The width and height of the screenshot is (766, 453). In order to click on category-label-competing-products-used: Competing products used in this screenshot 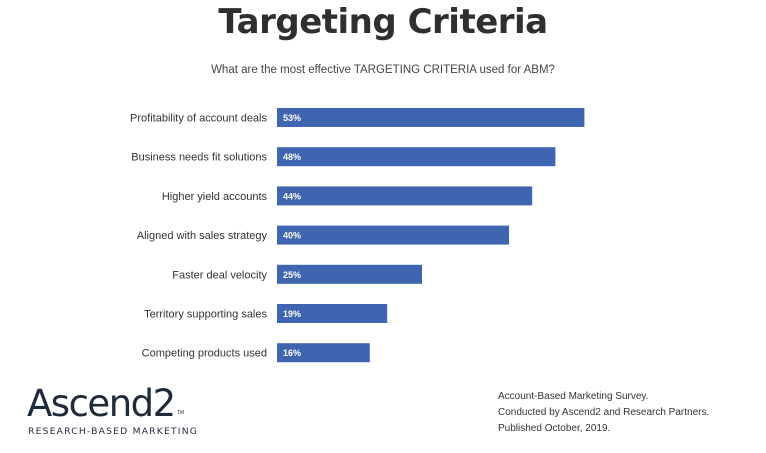, I will do `click(204, 354)`.